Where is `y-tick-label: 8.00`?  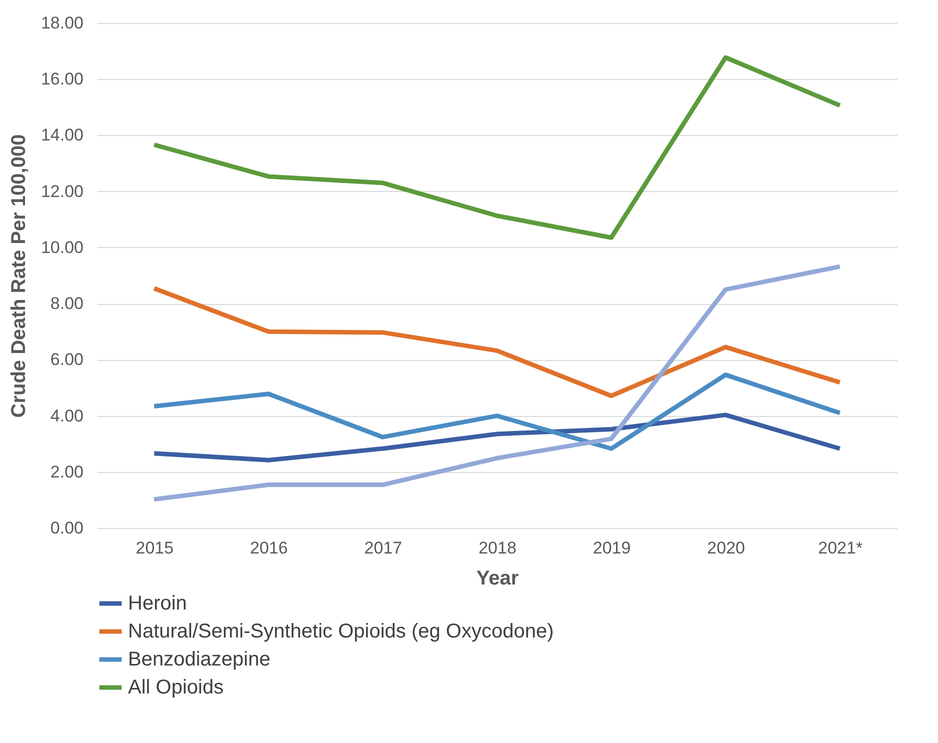
y-tick-label: 8.00 is located at coordinates (67, 304).